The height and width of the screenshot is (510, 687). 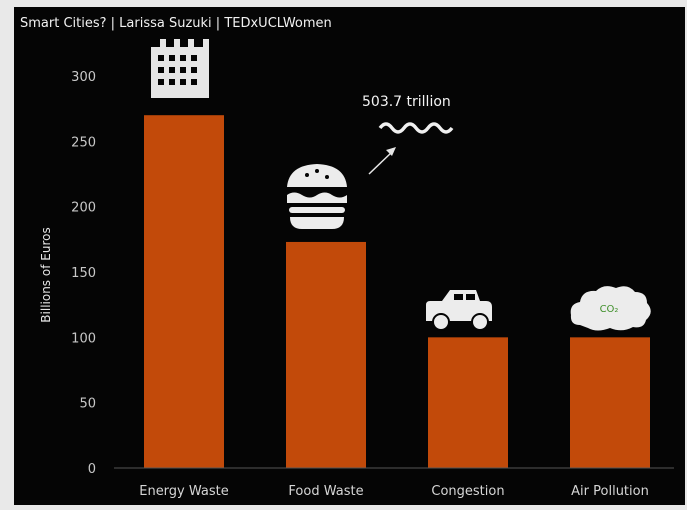 I want to click on category-label: Food Waste, so click(x=325, y=491).